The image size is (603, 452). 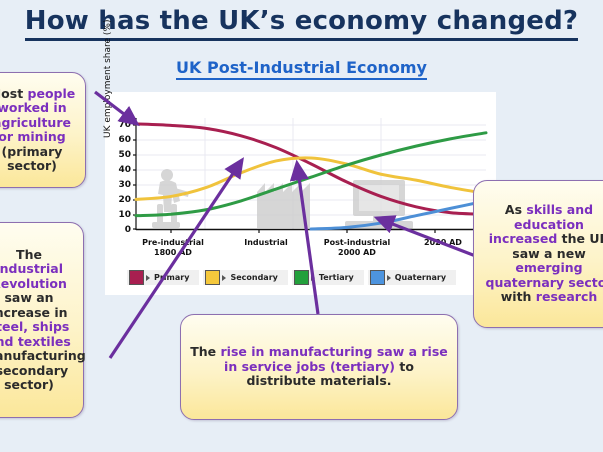 I want to click on legend-label-primary: Primary, so click(x=172, y=277).